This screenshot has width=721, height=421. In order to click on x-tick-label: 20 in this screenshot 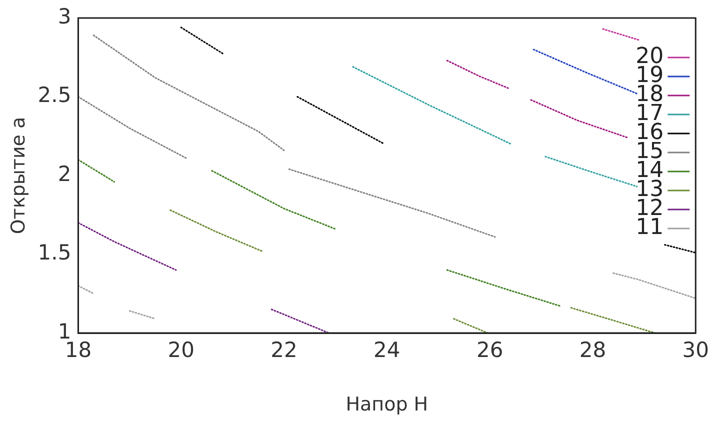, I will do `click(181, 350)`.